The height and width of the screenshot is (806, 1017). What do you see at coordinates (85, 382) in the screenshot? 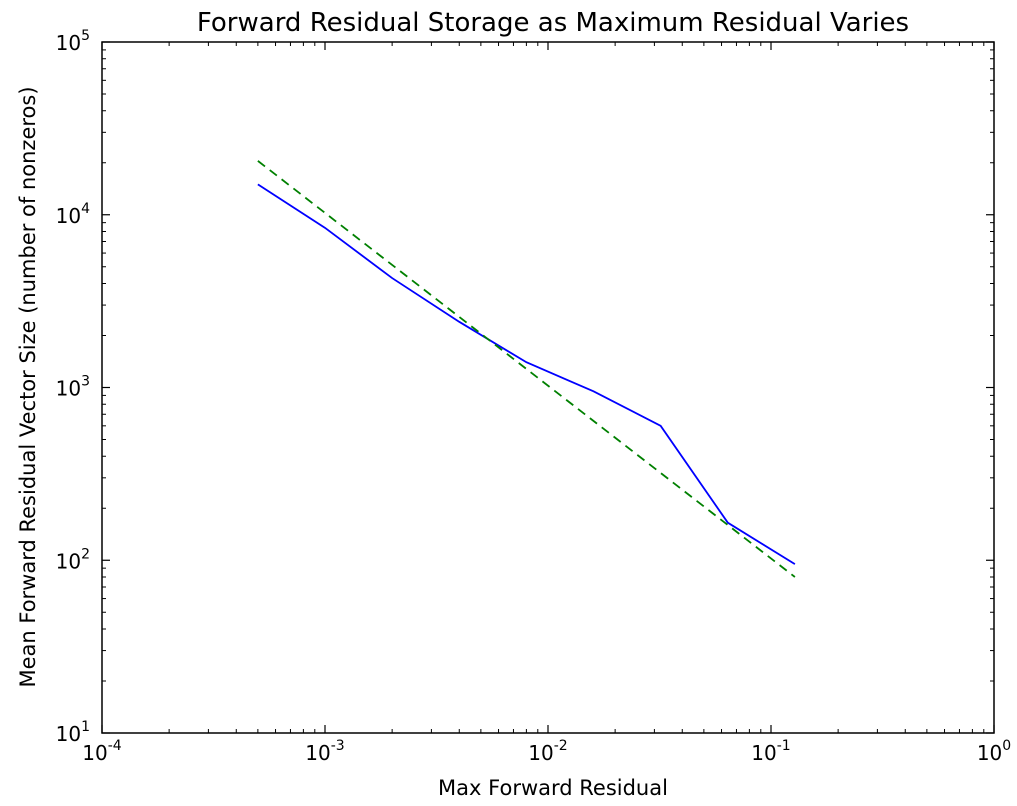
I see `y-tick-exponent: 3` at bounding box center [85, 382].